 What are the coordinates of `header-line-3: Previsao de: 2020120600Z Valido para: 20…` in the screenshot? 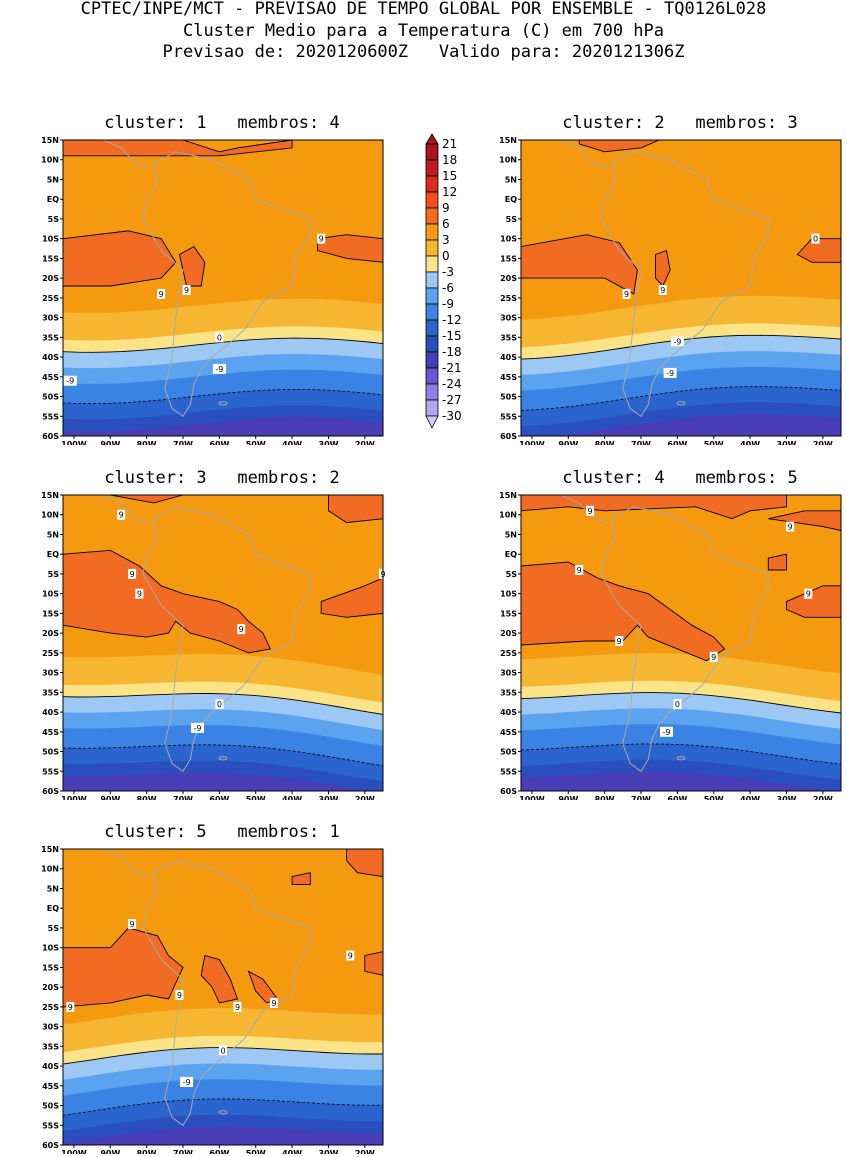 It's located at (423, 52).